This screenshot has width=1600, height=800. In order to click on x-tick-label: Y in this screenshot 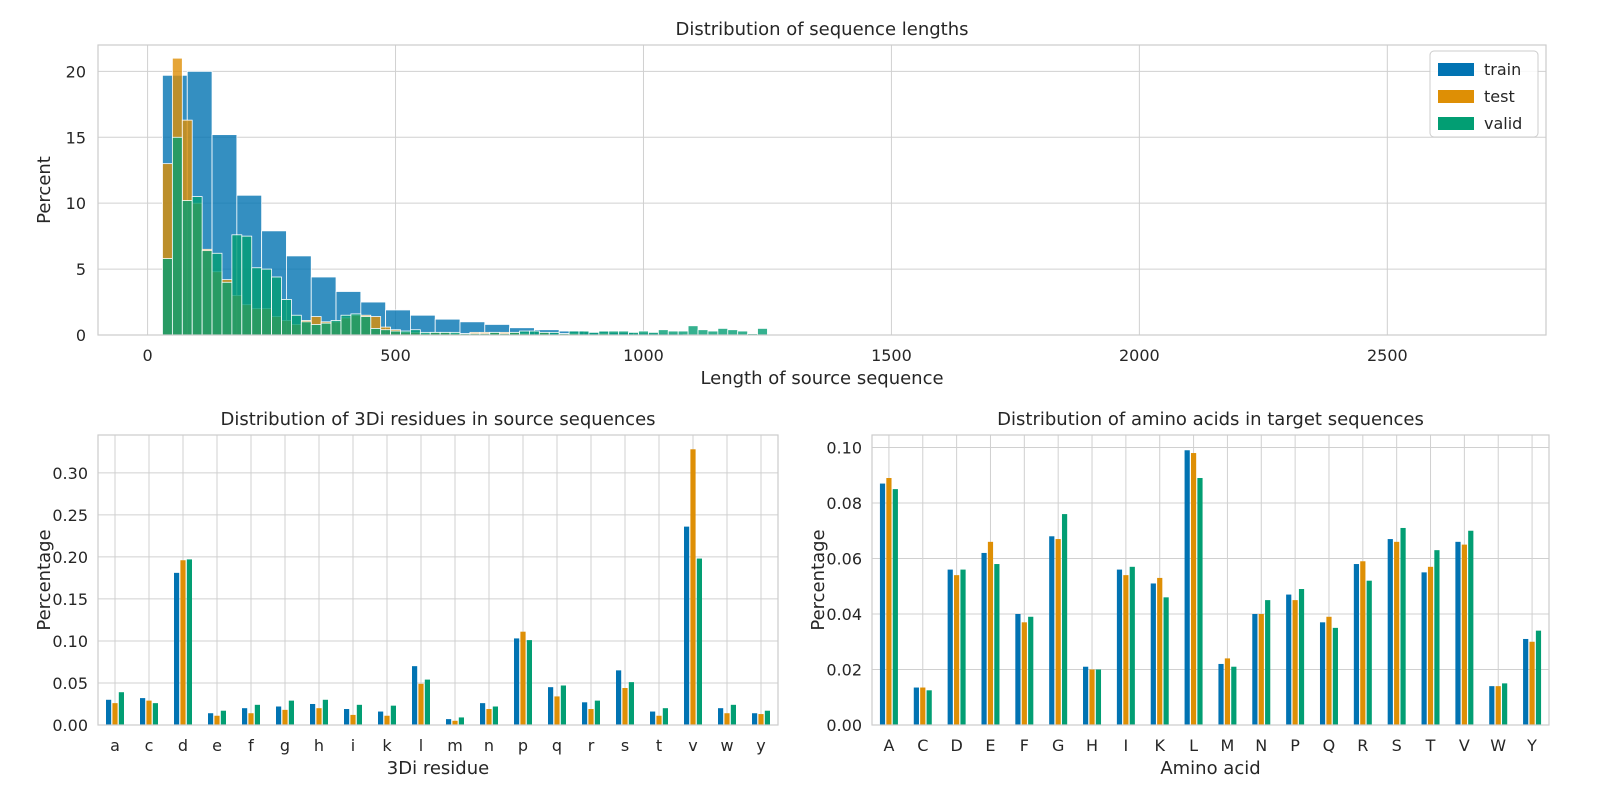, I will do `click(1531, 745)`.